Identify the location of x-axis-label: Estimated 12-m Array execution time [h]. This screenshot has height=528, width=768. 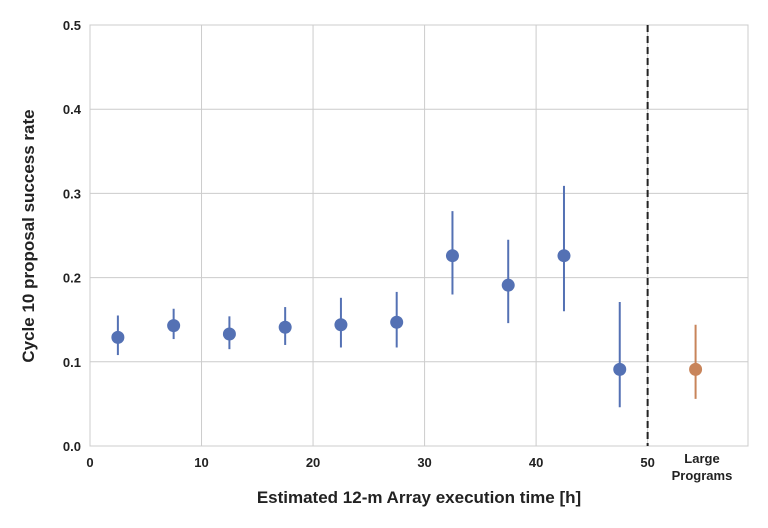
(419, 497).